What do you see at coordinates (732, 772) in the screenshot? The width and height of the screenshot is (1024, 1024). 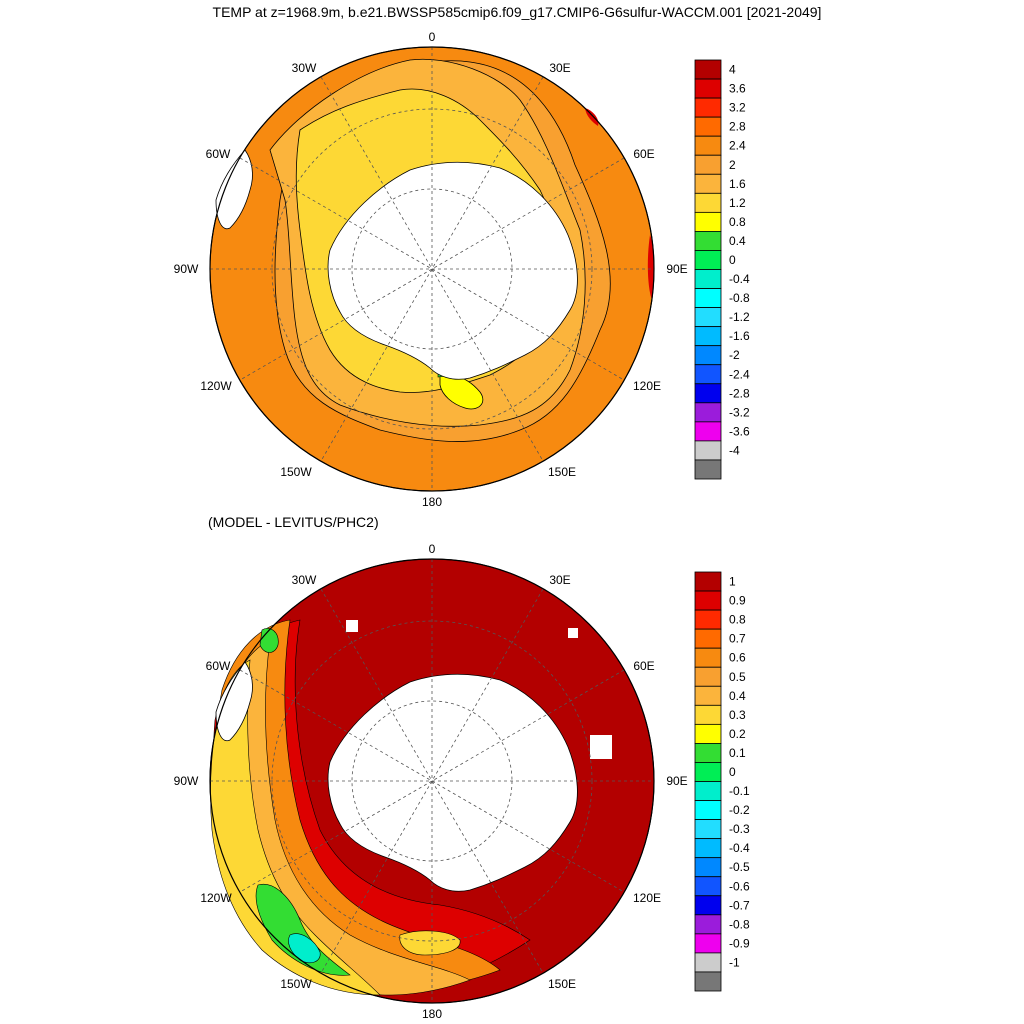 I see `colorbar-bottom-tick-label: 0` at bounding box center [732, 772].